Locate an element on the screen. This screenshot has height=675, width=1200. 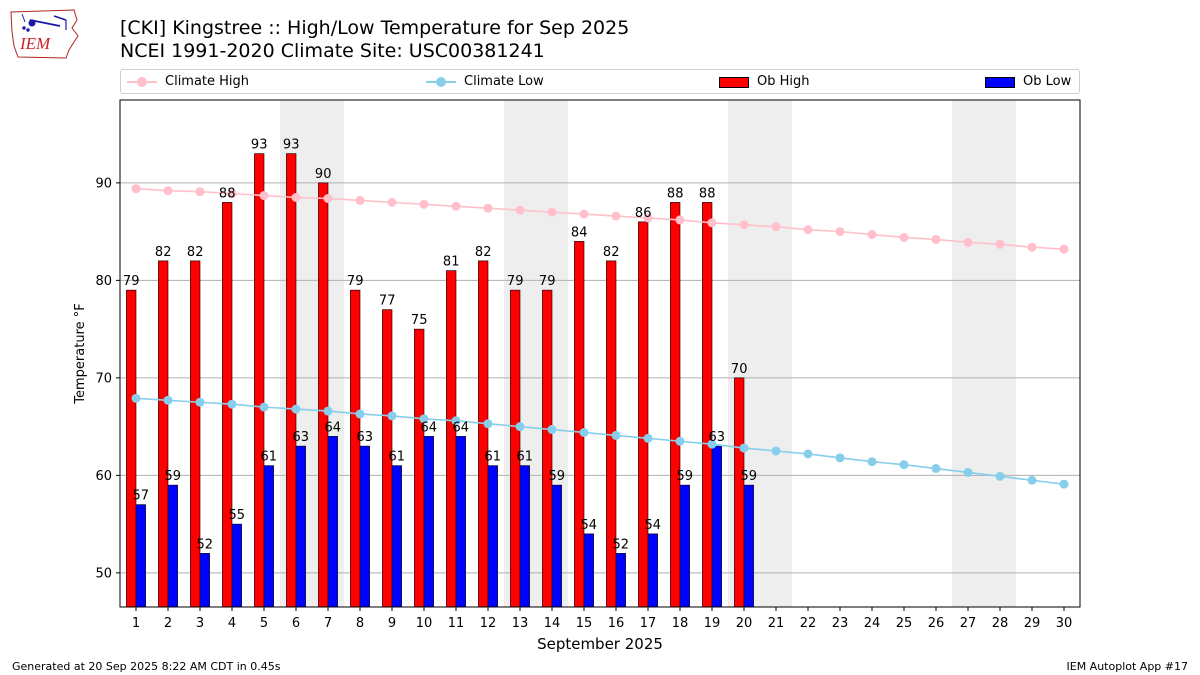
x-tick-label: 8 is located at coordinates (360, 623).